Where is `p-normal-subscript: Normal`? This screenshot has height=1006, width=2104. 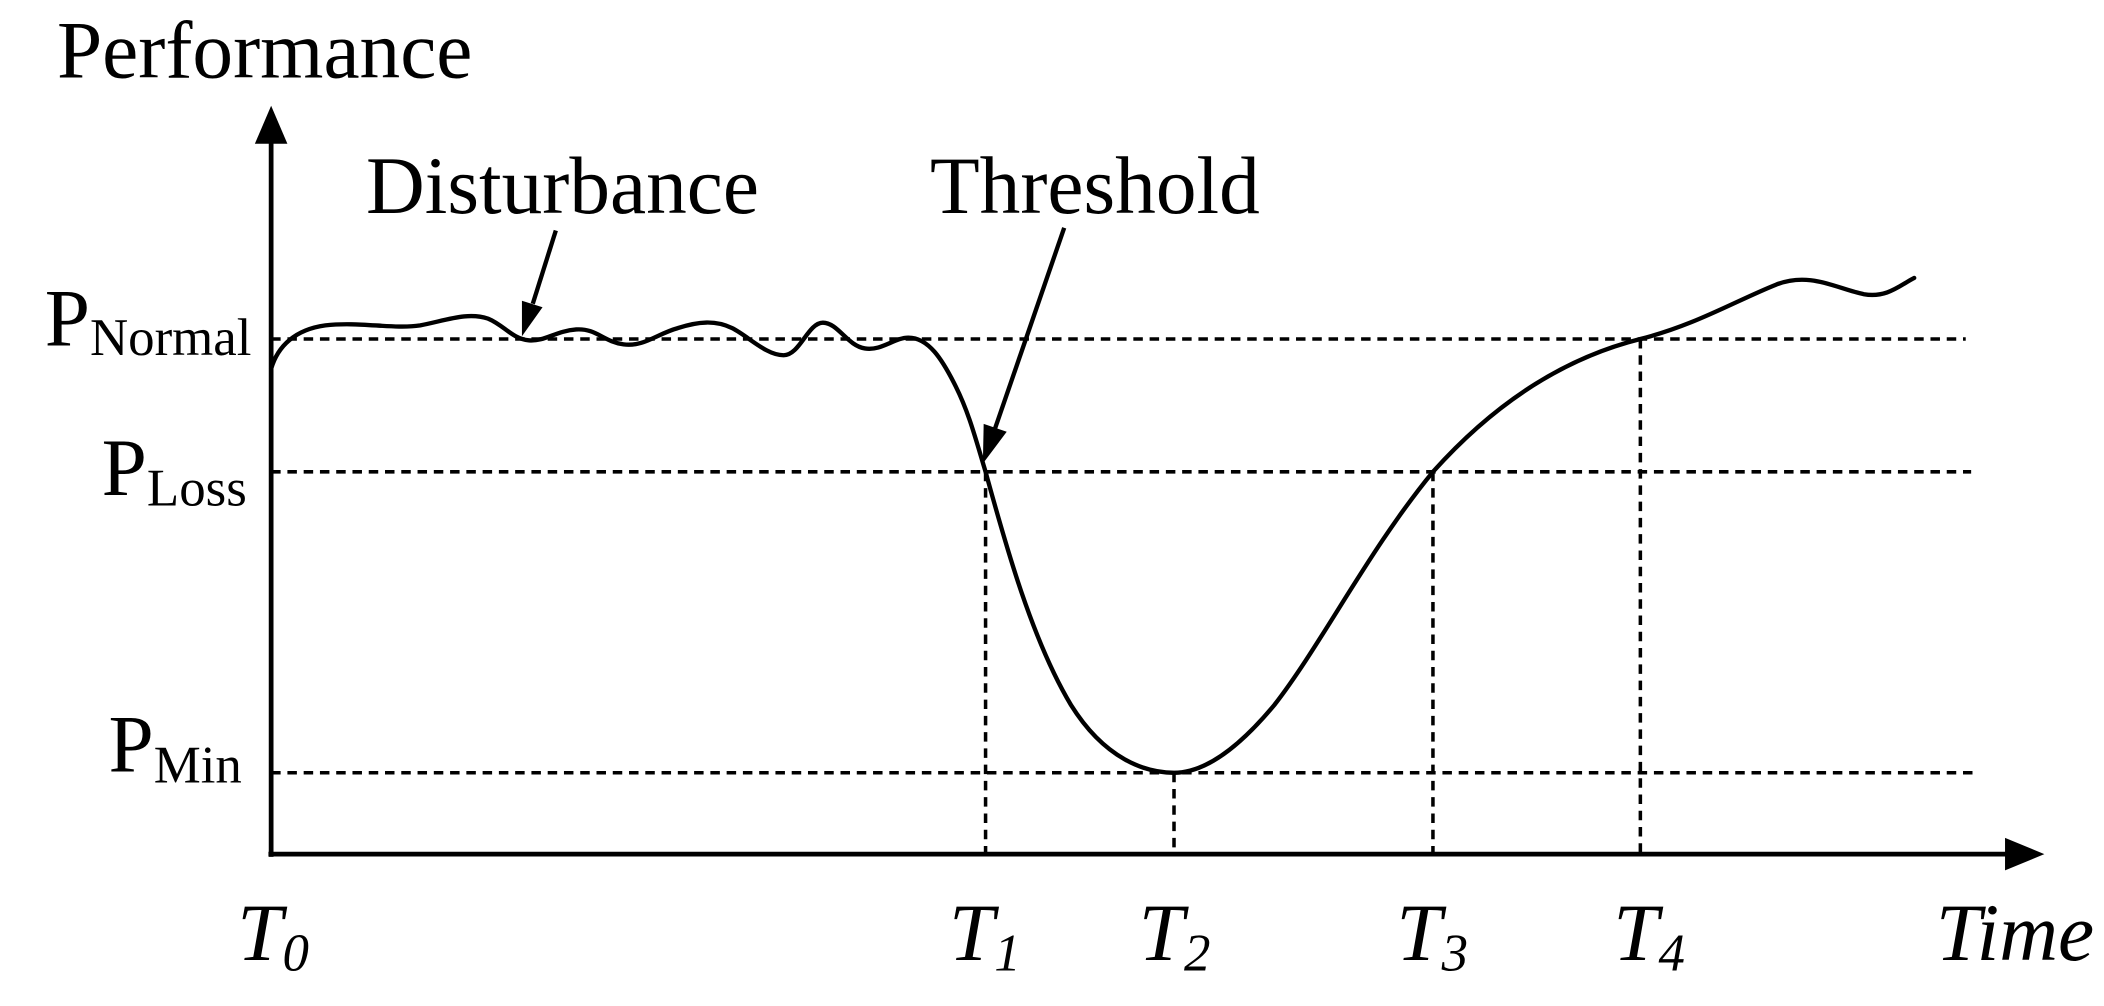 p-normal-subscript: Normal is located at coordinates (170, 338).